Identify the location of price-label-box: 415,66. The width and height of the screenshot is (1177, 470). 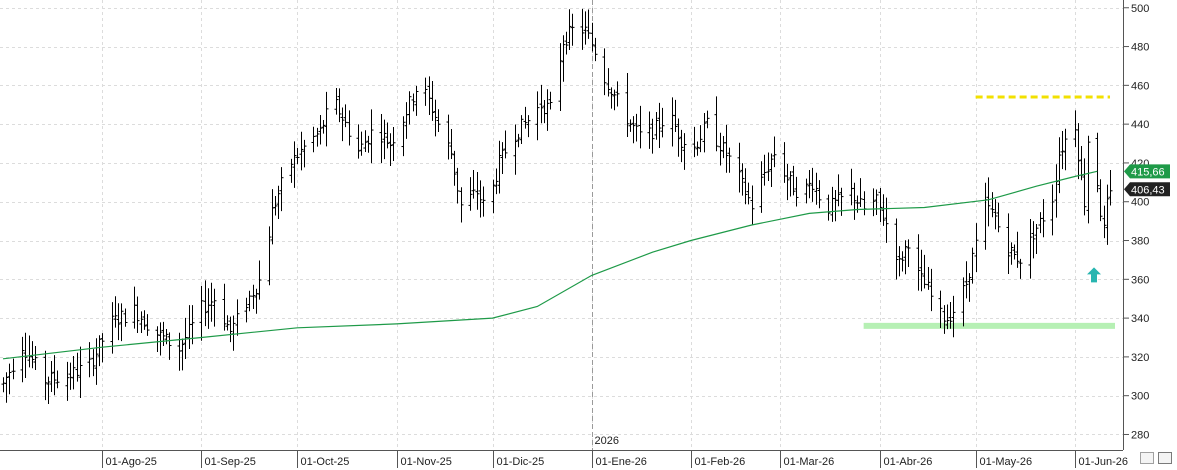
(1147, 171).